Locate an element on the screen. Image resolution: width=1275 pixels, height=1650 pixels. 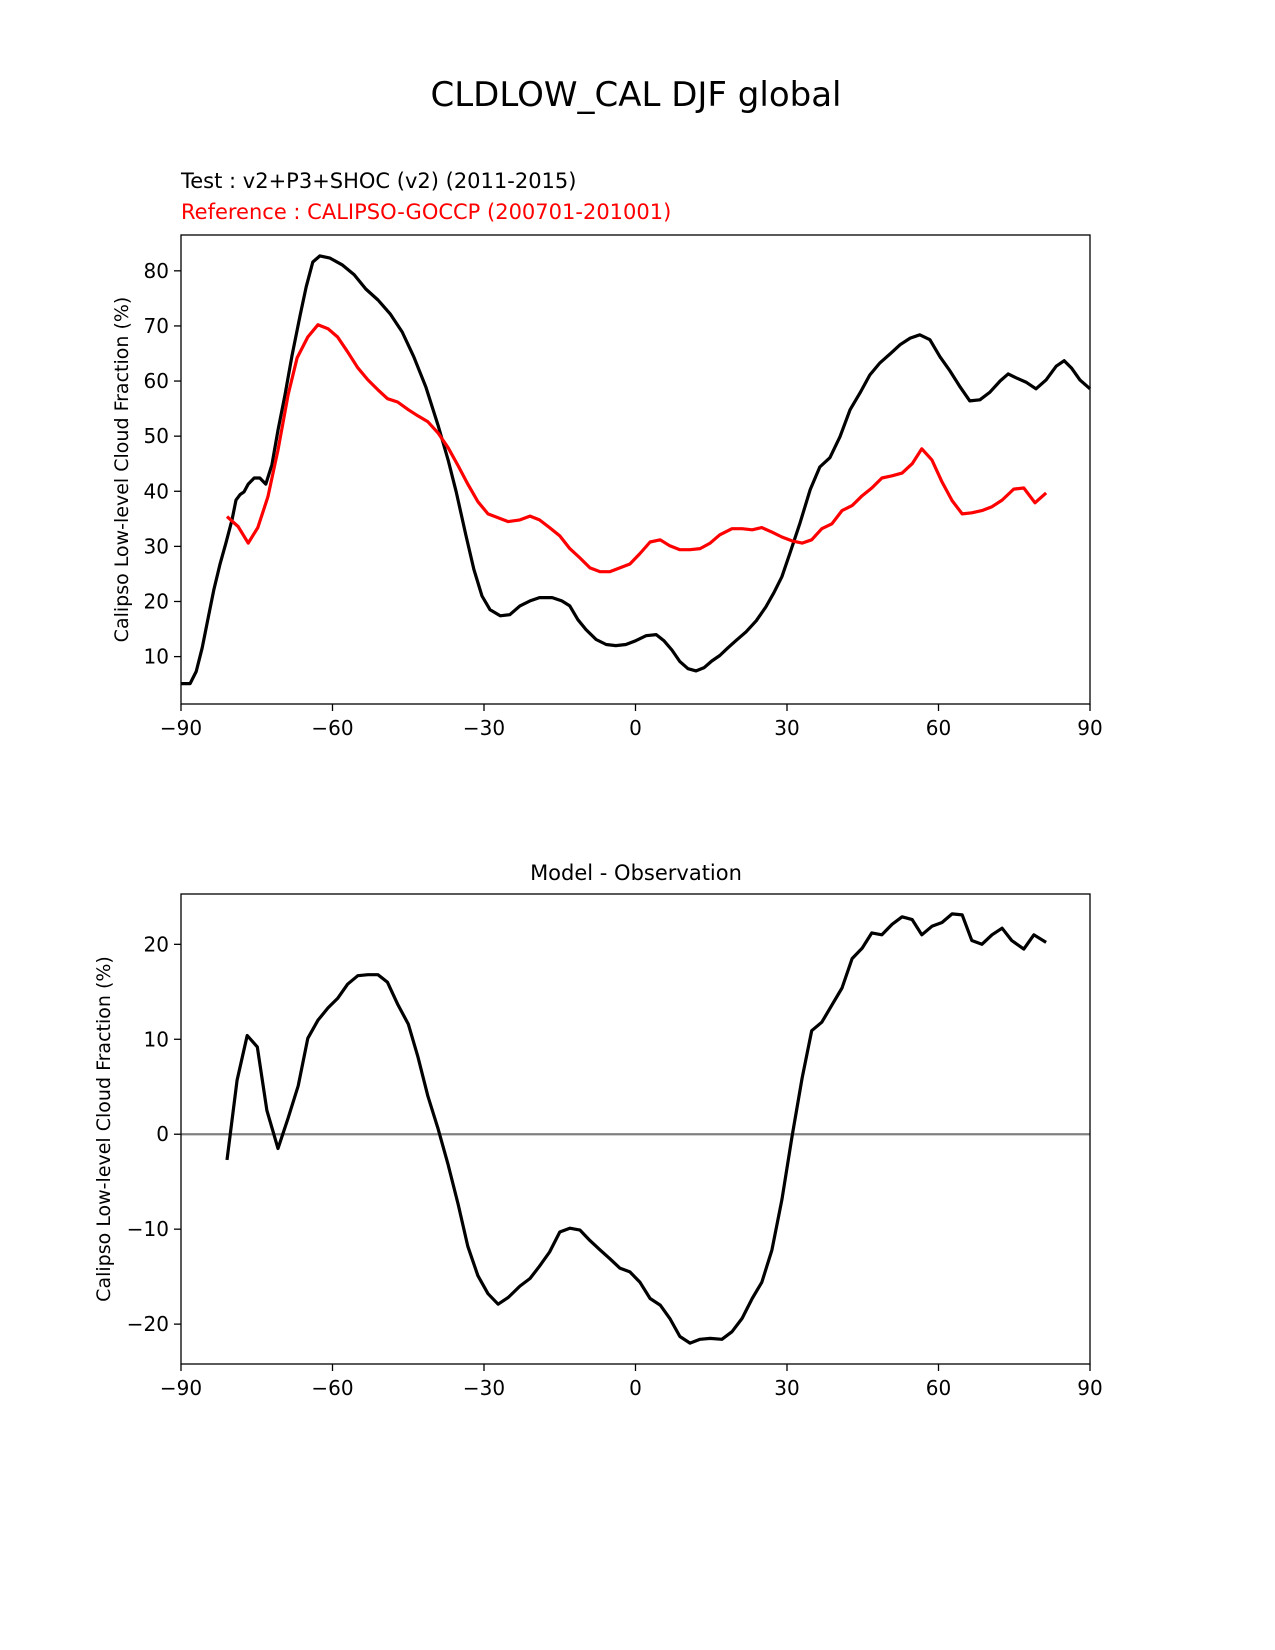
y-tick-label: 50 is located at coordinates (156, 436).